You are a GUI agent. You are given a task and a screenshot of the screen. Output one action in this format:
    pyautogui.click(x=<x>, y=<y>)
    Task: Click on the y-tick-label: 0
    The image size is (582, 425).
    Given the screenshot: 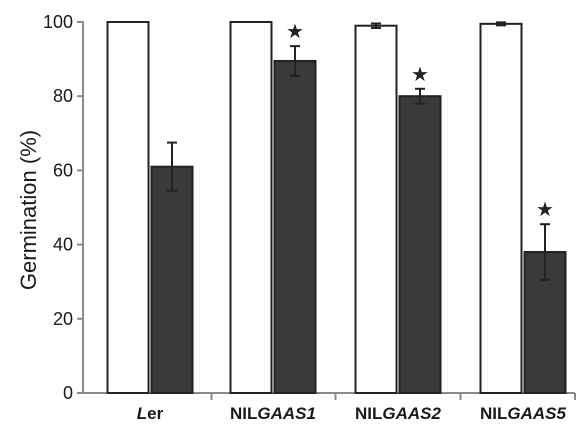 What is the action you would take?
    pyautogui.click(x=68, y=393)
    